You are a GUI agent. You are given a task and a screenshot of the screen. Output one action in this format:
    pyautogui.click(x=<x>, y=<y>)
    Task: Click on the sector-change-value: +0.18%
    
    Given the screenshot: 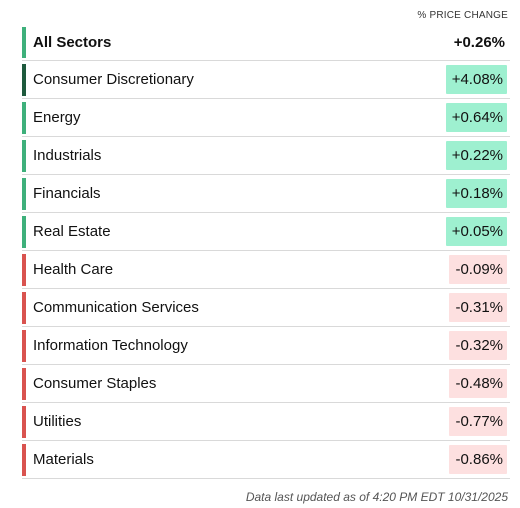 What is the action you would take?
    pyautogui.click(x=476, y=193)
    